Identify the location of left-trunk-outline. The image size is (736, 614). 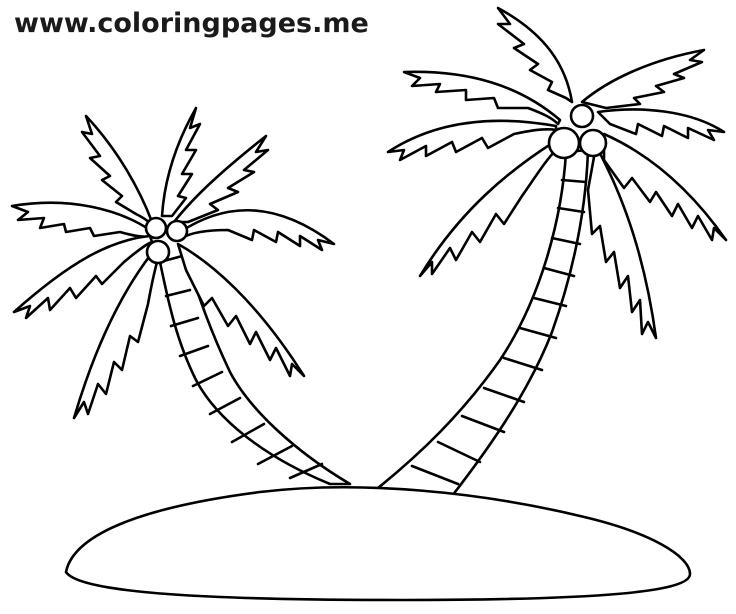
(255, 369).